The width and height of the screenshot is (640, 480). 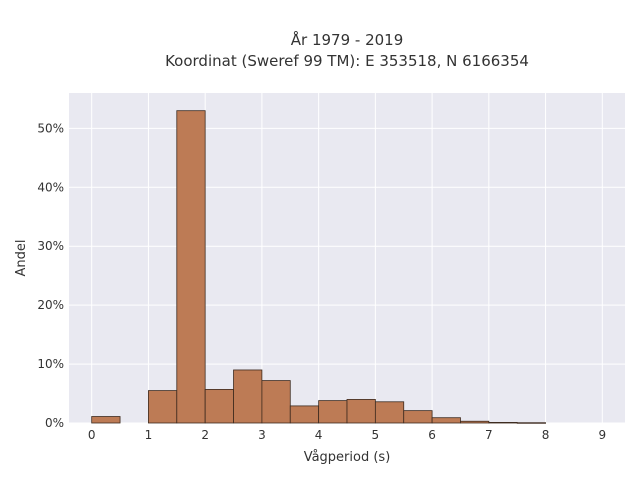 What do you see at coordinates (347, 435) in the screenshot?
I see `x-axis-ticks: 0 1 2 3 4 5 6 7 8 9` at bounding box center [347, 435].